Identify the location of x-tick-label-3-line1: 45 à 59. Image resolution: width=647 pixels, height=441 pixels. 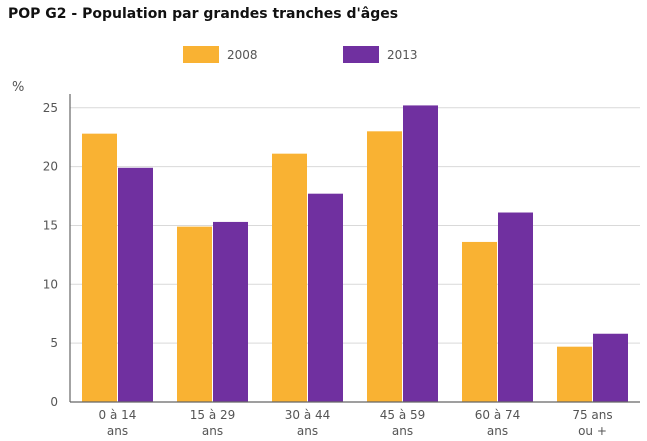
(403, 415).